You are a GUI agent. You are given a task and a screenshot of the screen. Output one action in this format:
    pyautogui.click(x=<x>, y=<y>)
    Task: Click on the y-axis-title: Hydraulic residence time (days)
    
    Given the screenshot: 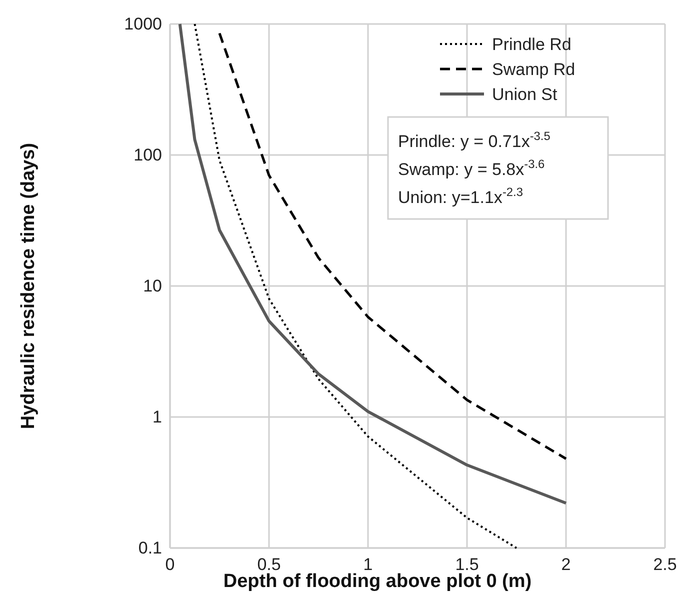 What is the action you would take?
    pyautogui.click(x=28, y=286)
    